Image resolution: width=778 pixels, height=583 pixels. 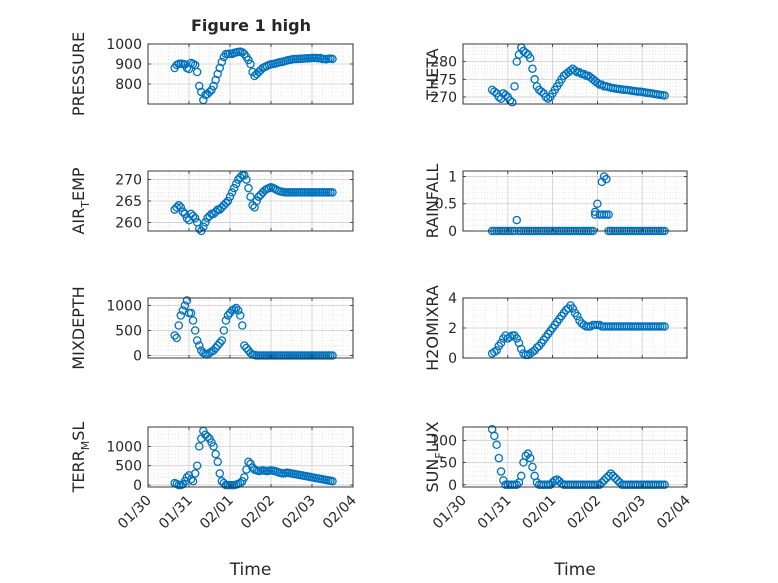 What do you see at coordinates (217, 513) in the screenshot?
I see `x-tick-label: 02/01` at bounding box center [217, 513].